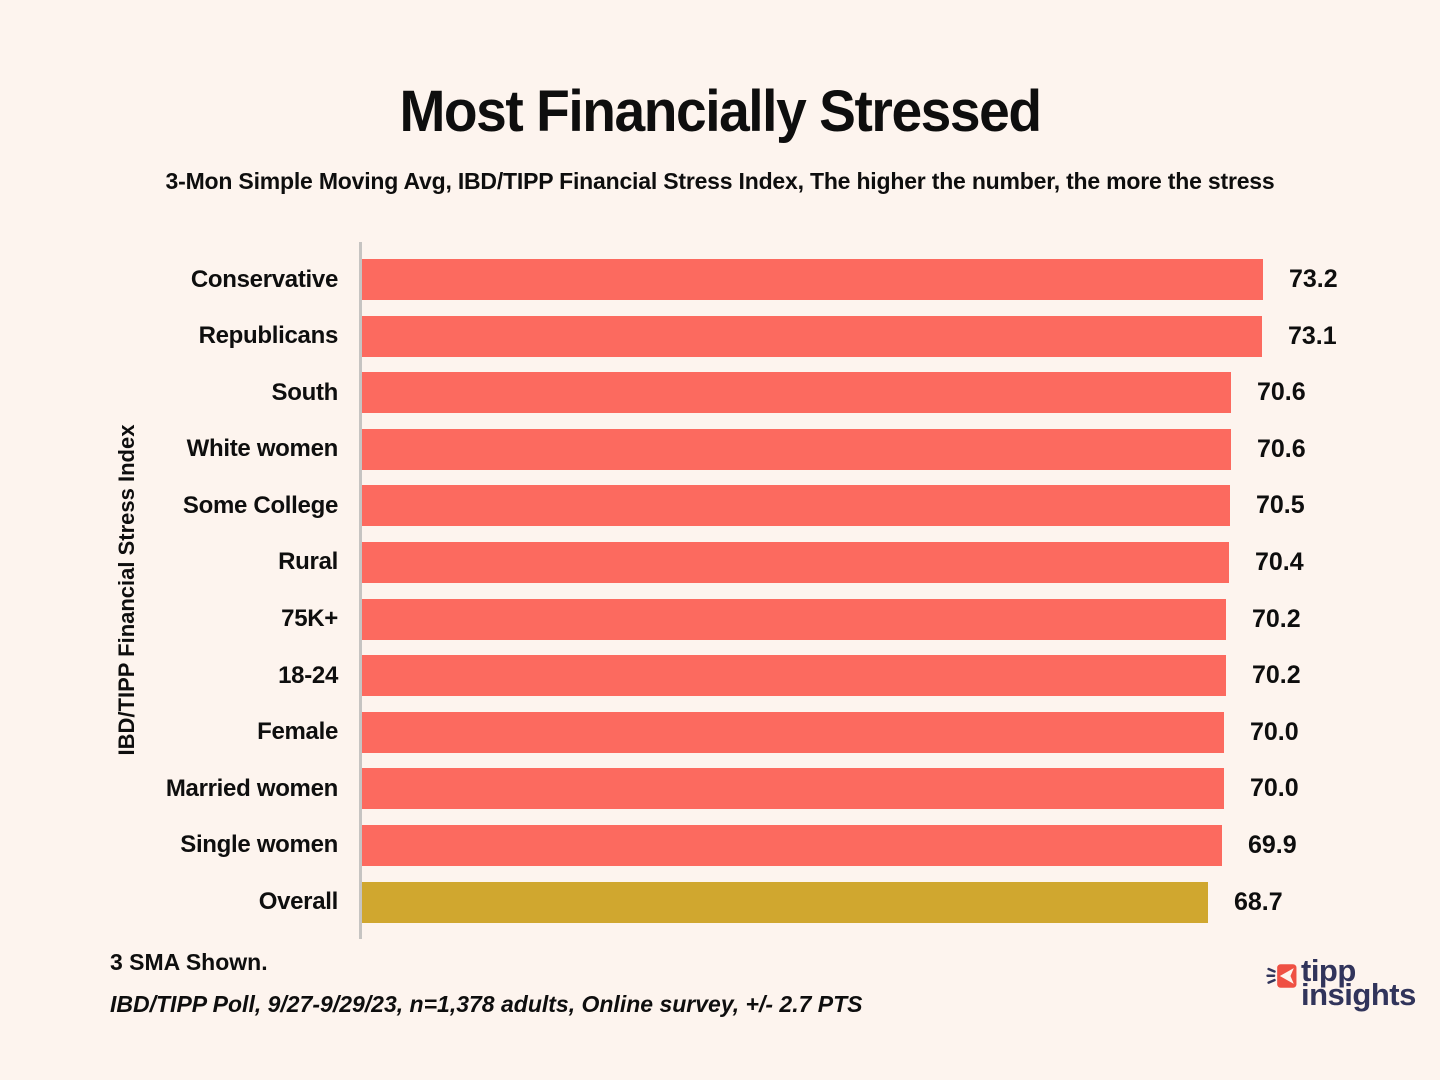  What do you see at coordinates (297, 732) in the screenshot?
I see `category-label: Female` at bounding box center [297, 732].